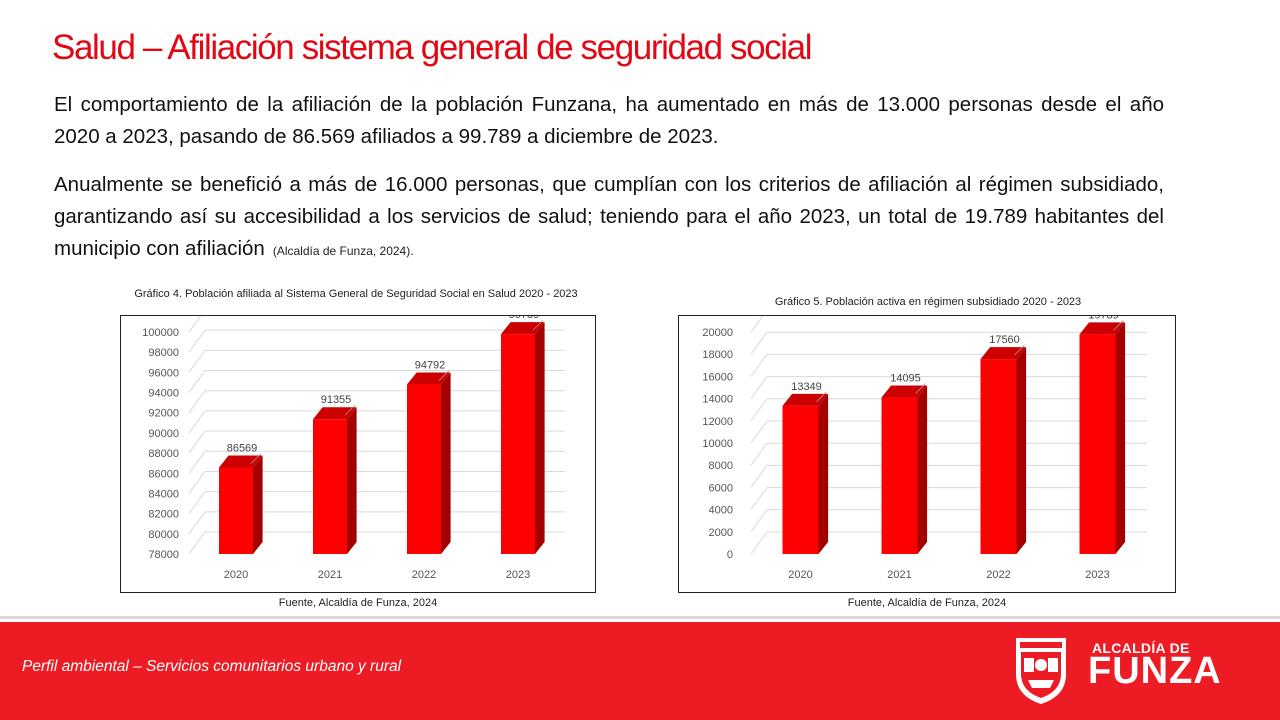 The height and width of the screenshot is (720, 1280). I want to click on x-tick-label: 2022, so click(424, 575).